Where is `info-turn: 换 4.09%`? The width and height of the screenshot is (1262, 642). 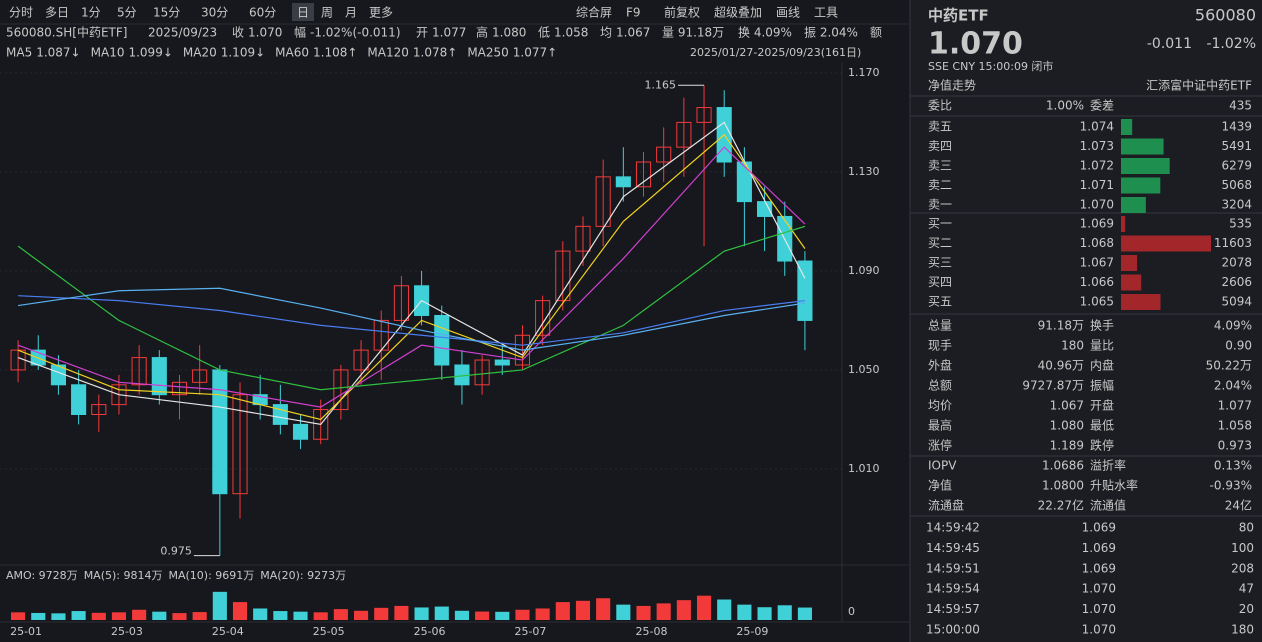 info-turn: 换 4.09% is located at coordinates (765, 33).